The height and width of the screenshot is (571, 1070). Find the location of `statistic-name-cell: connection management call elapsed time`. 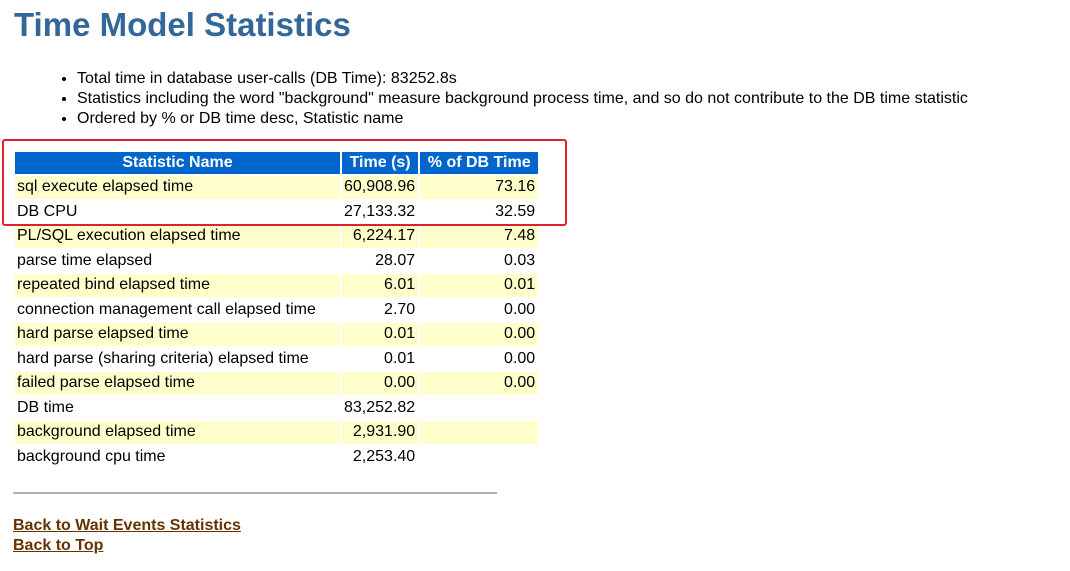

statistic-name-cell: connection management call elapsed time is located at coordinates (177, 309).